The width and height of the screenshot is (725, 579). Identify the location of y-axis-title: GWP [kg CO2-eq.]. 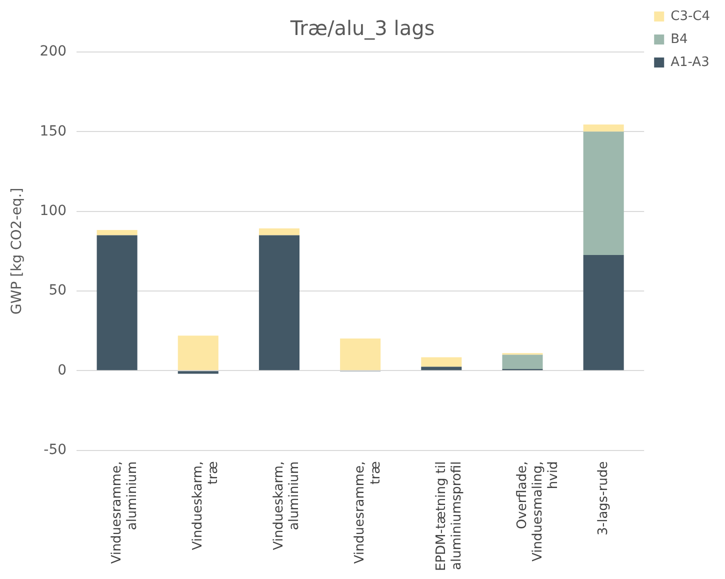
(17, 251).